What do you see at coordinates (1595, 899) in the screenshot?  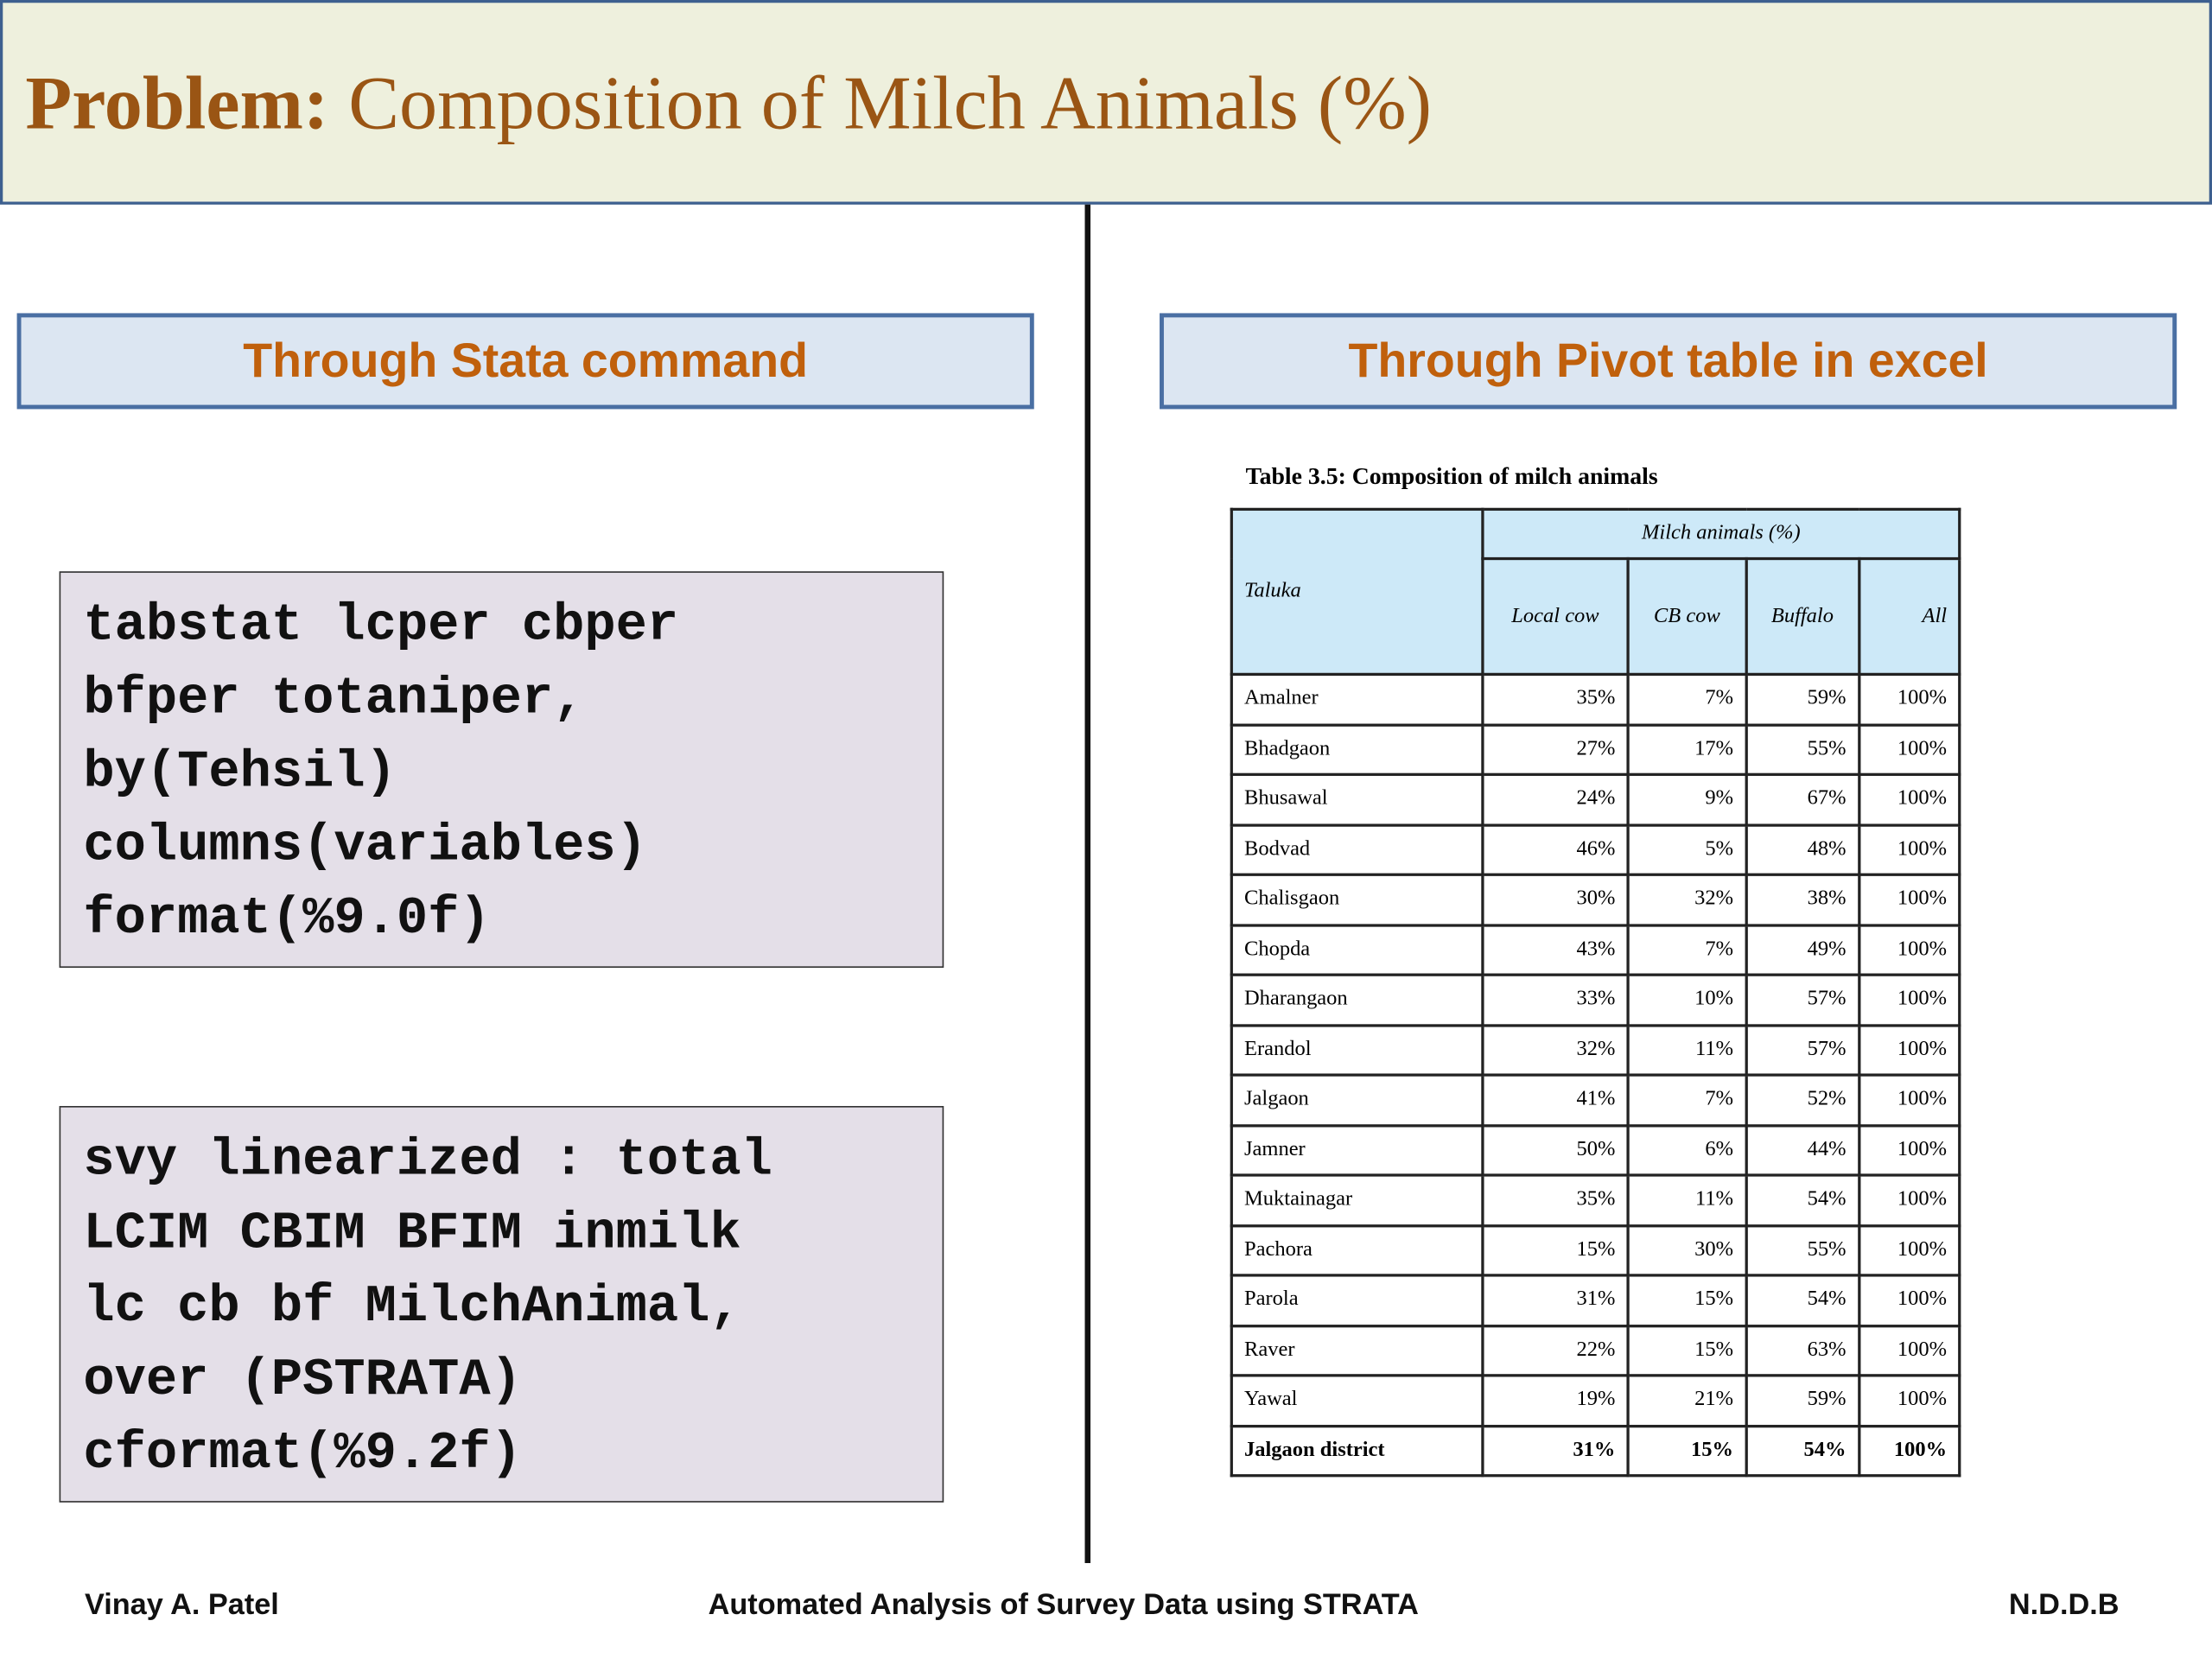 I see `table-row: Chalisgaon 30% 32% 38% 100%` at bounding box center [1595, 899].